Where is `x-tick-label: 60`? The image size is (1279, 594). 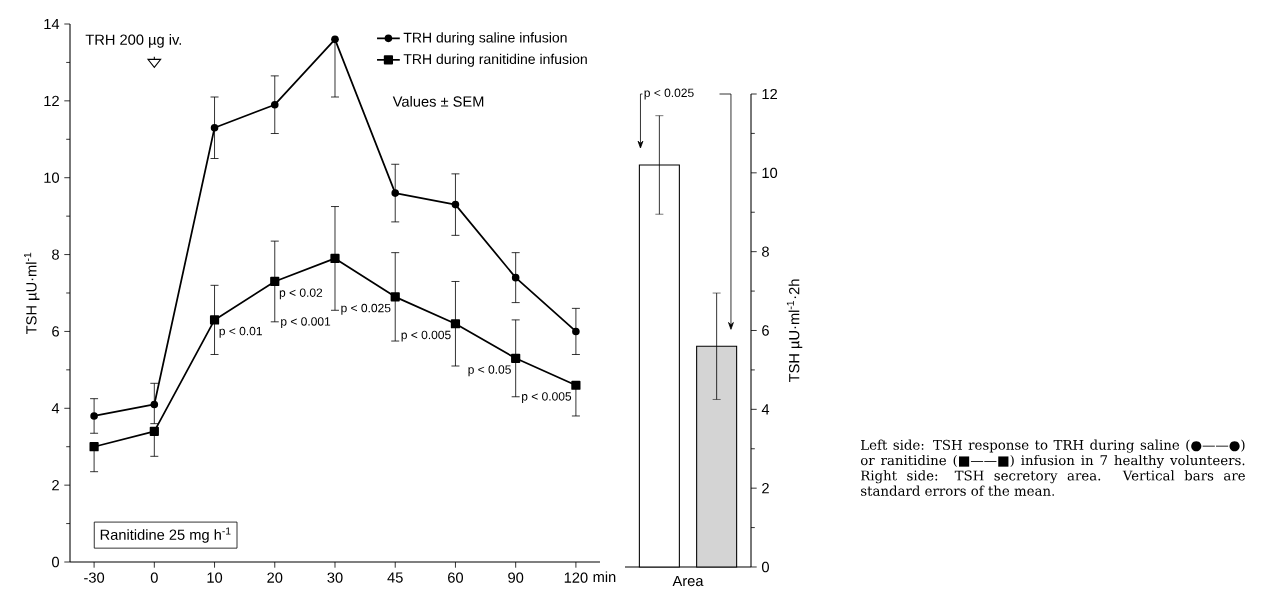 x-tick-label: 60 is located at coordinates (456, 577).